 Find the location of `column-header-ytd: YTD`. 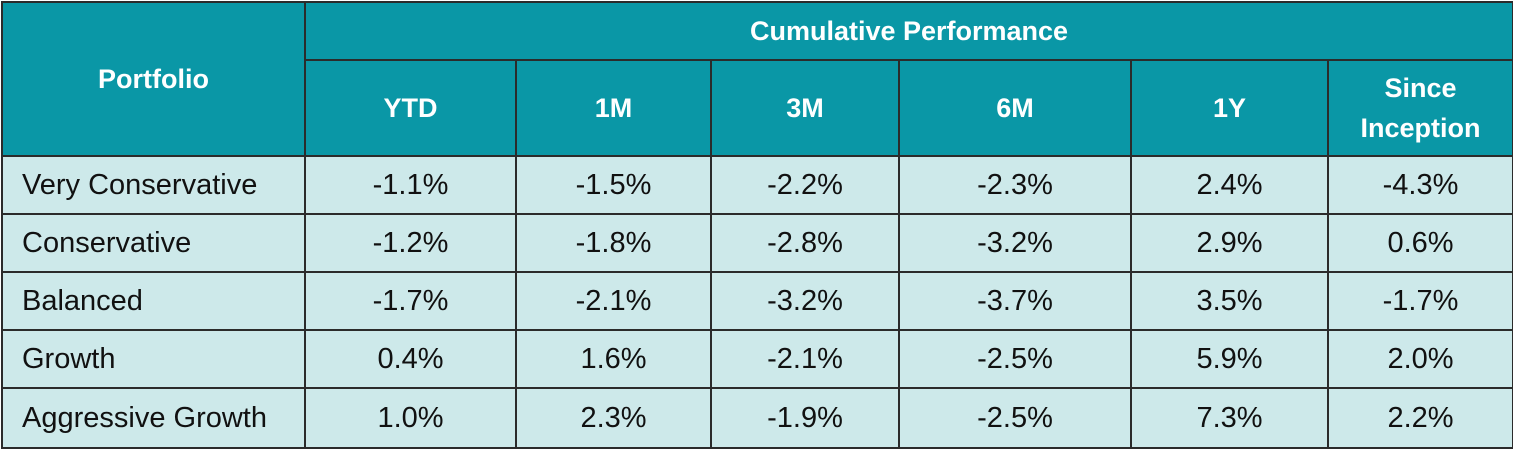

column-header-ytd: YTD is located at coordinates (410, 108).